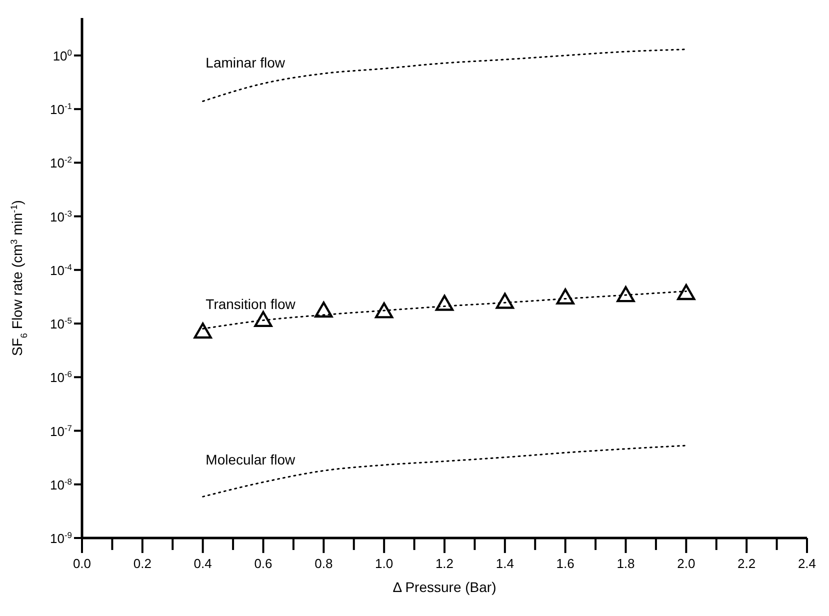 The image size is (829, 616). Describe the element at coordinates (565, 563) in the screenshot. I see `x-tick-label: 1.6` at that location.